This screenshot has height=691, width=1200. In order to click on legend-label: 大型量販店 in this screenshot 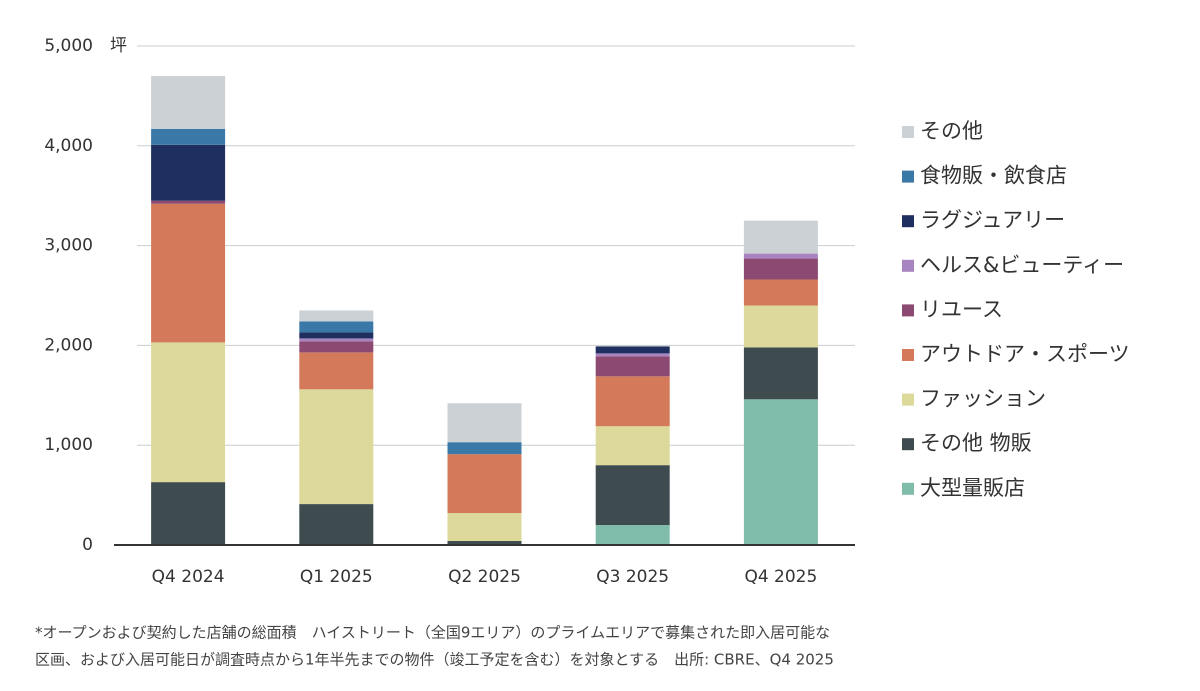, I will do `click(972, 488)`.